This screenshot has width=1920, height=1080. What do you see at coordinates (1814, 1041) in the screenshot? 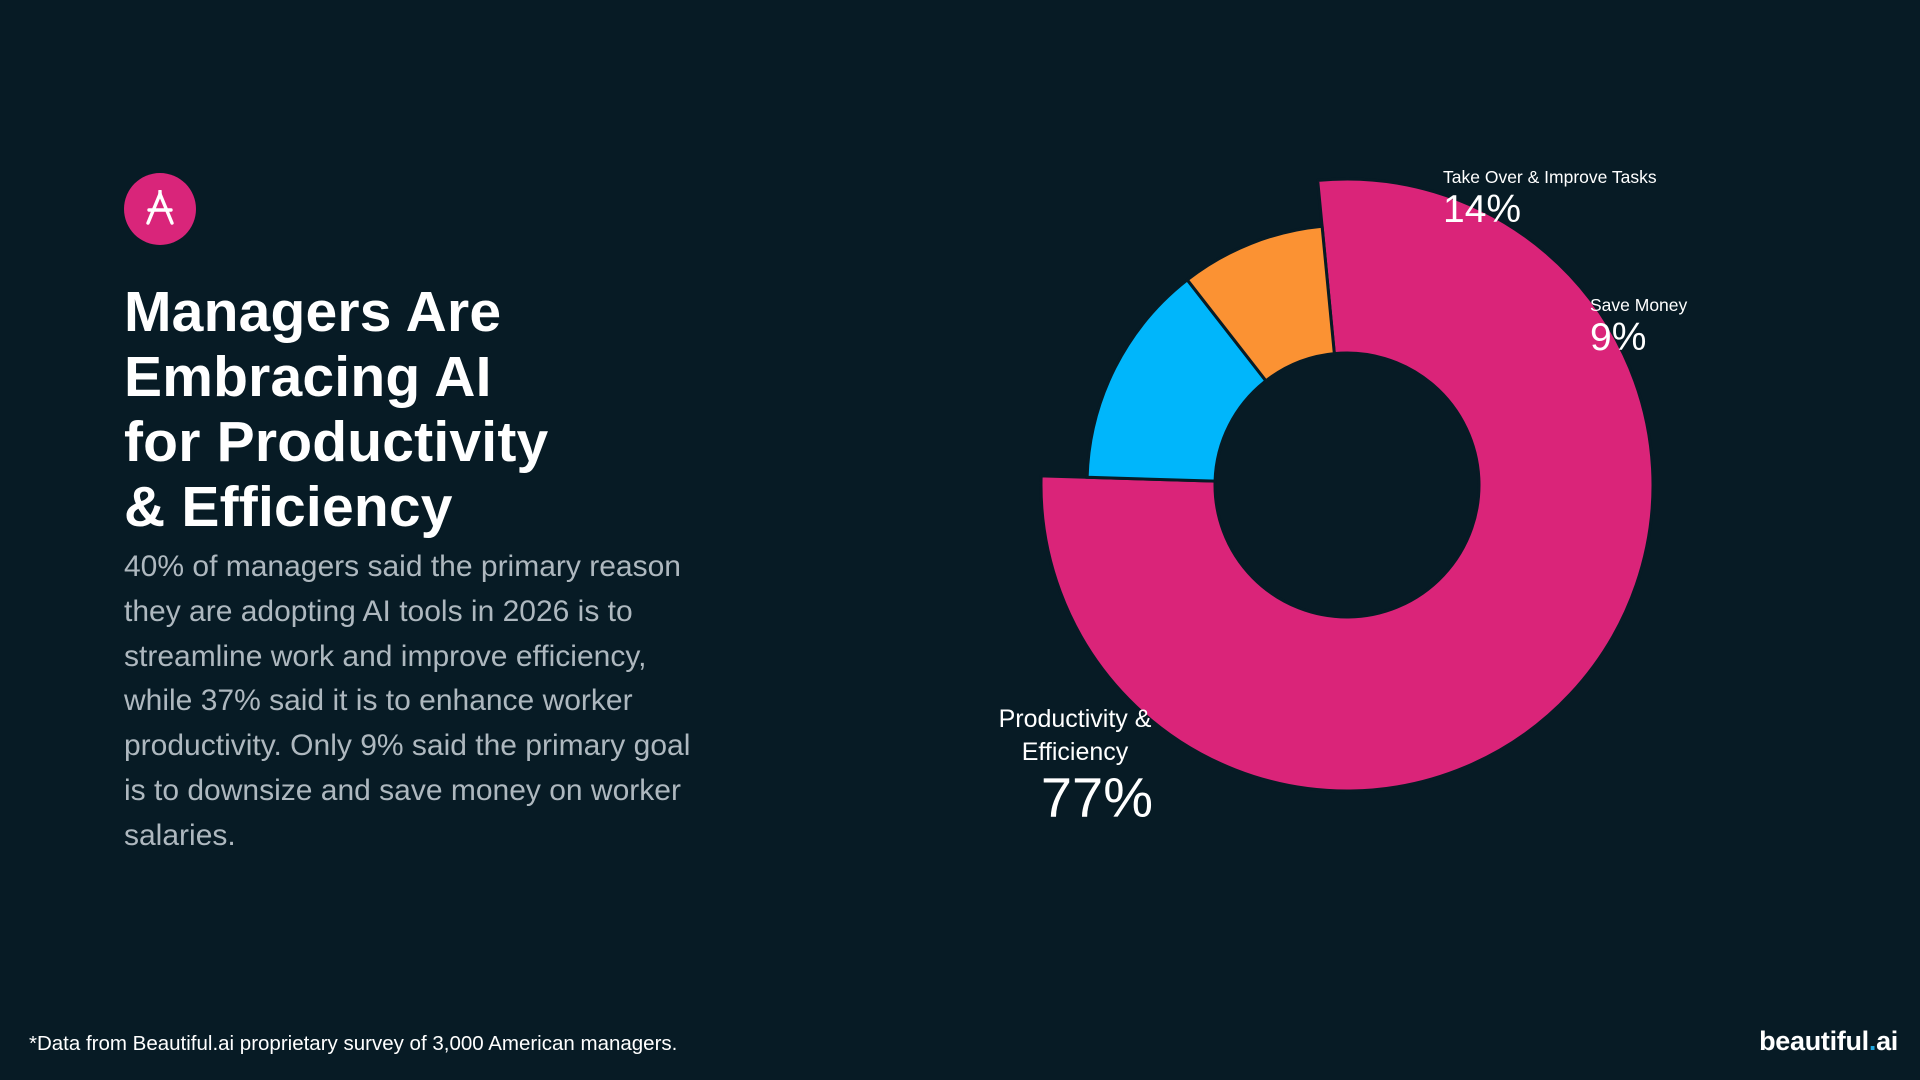
I see `brand-name: beautiful` at bounding box center [1814, 1041].